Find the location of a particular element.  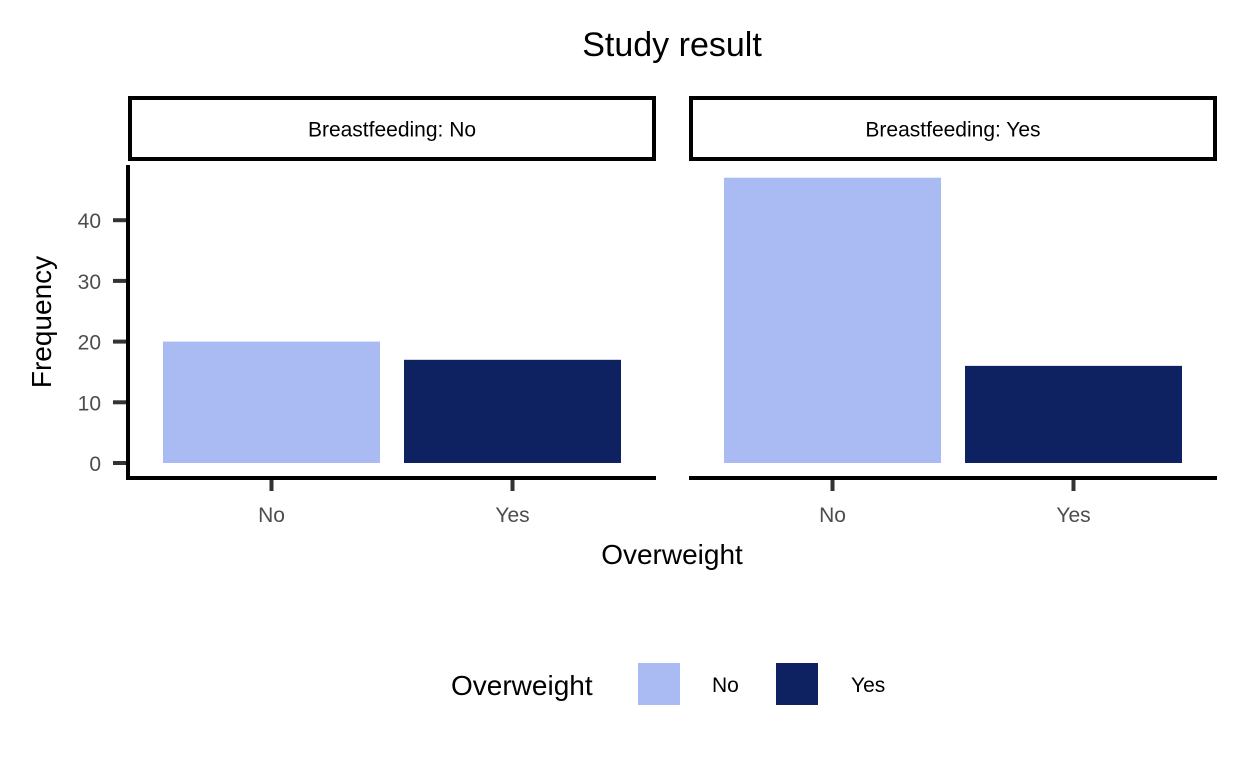

legend-label-yes: Yes is located at coordinates (868, 685).